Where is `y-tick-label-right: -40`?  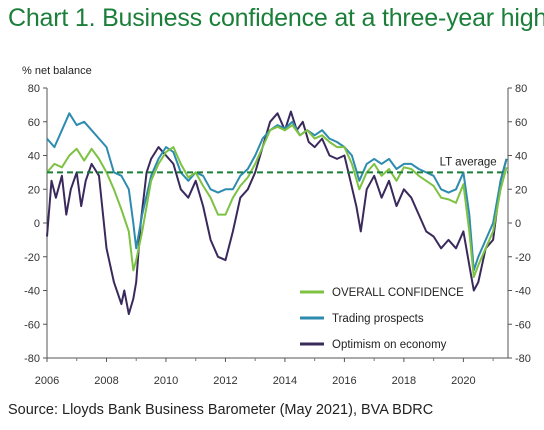
y-tick-label-right: -40 is located at coordinates (523, 292).